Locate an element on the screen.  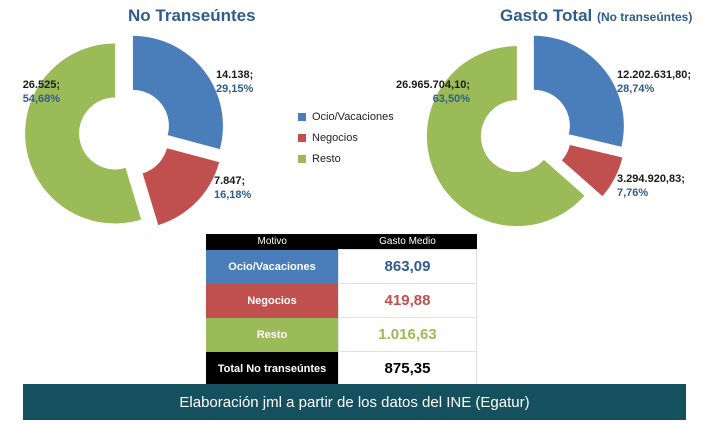
legend-item-resto: Resto is located at coordinates (346, 158).